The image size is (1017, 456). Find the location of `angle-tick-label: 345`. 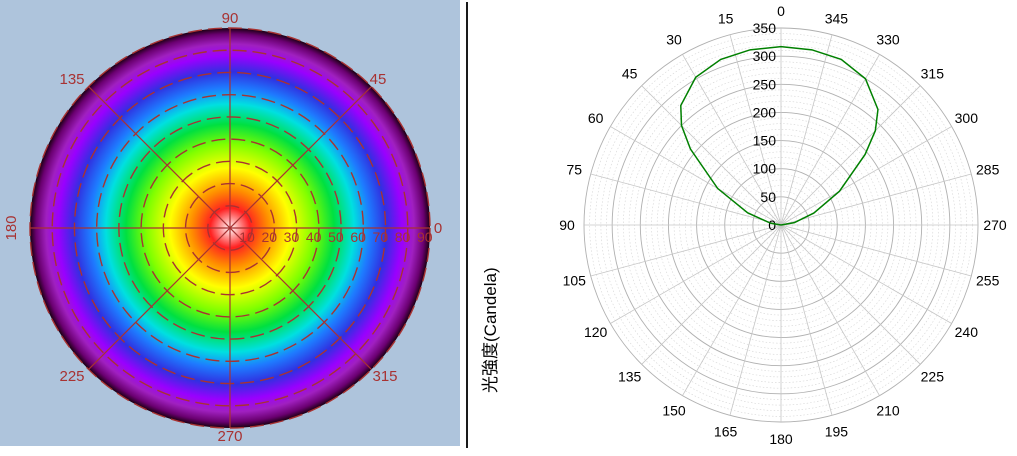

angle-tick-label: 345 is located at coordinates (837, 18).